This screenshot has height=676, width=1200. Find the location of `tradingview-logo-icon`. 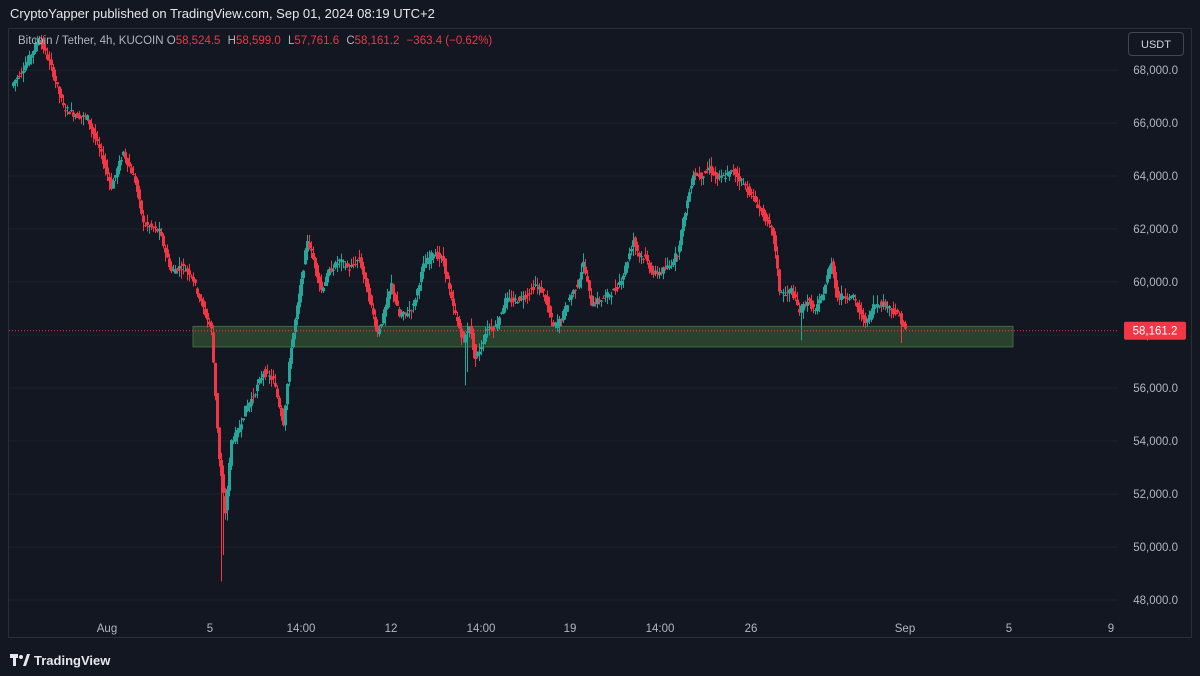

tradingview-logo-icon is located at coordinates (20, 660).